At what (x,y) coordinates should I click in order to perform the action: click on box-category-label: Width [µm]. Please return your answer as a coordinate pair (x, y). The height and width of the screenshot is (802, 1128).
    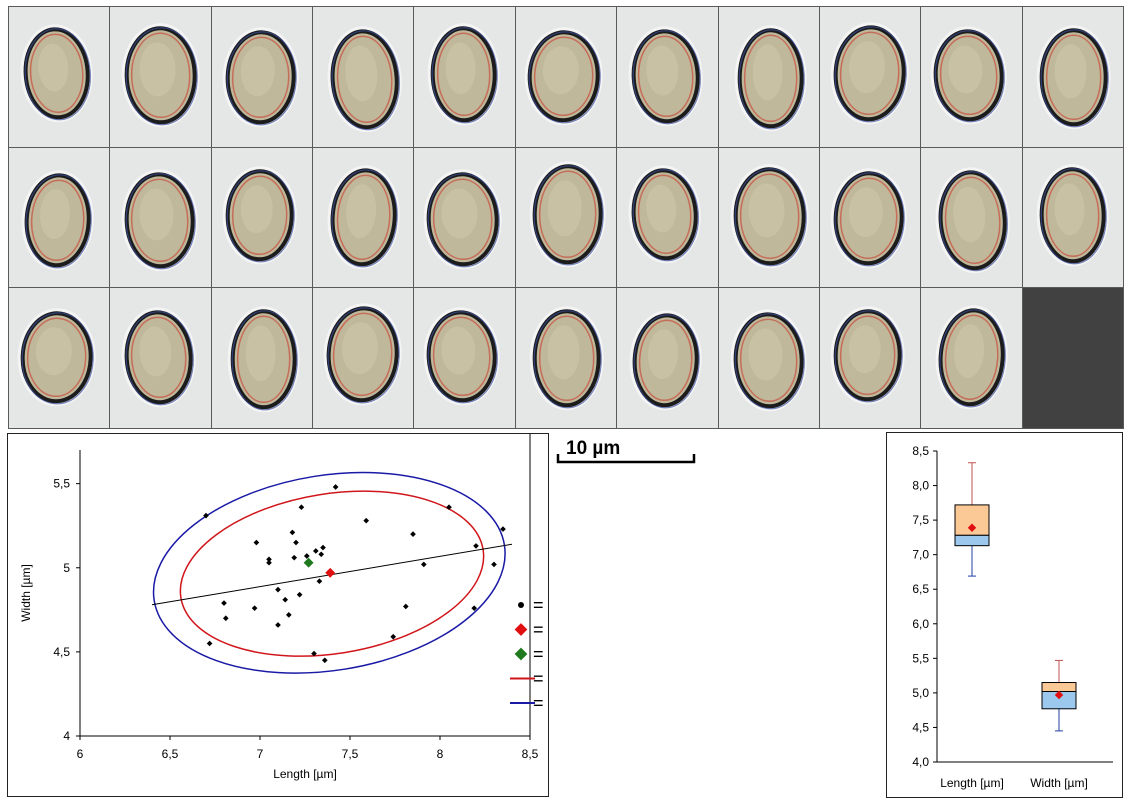
    Looking at the image, I should click on (1059, 783).